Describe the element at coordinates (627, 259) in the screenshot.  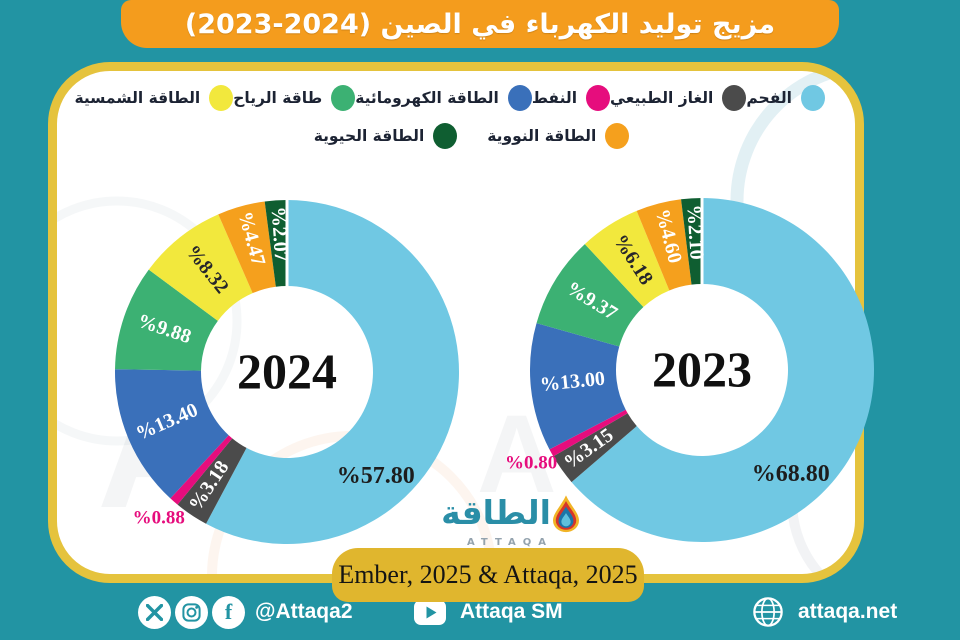
I see `slice-solar-2023` at that location.